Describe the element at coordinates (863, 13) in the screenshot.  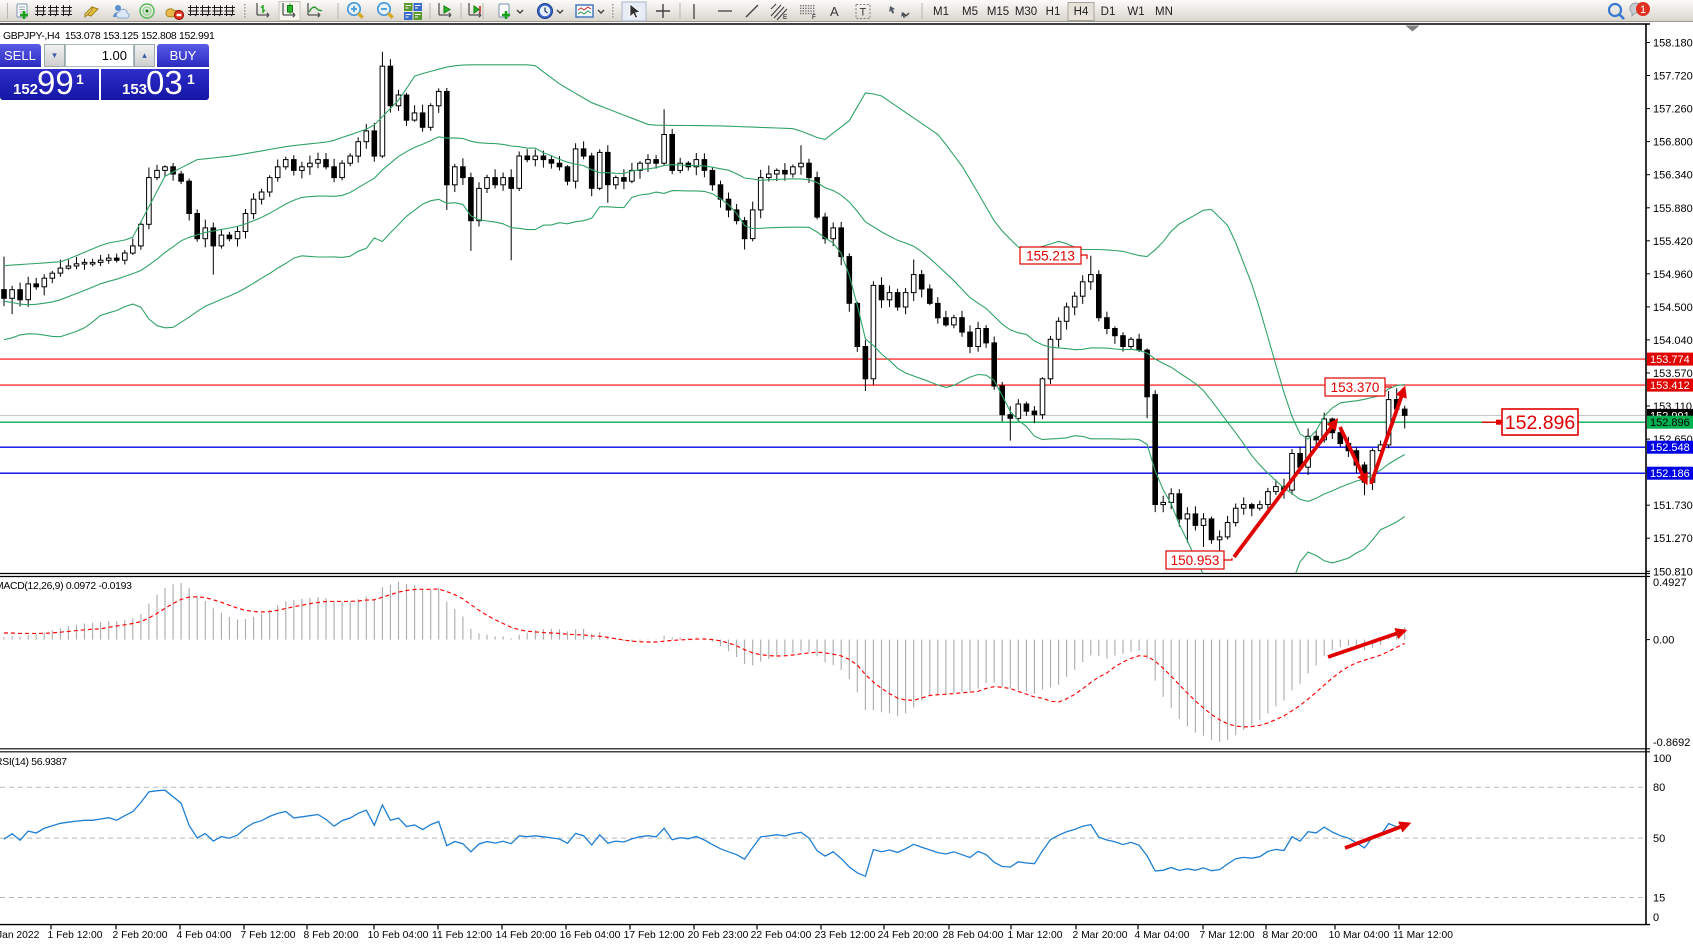
I see `svg-text: T` at that location.